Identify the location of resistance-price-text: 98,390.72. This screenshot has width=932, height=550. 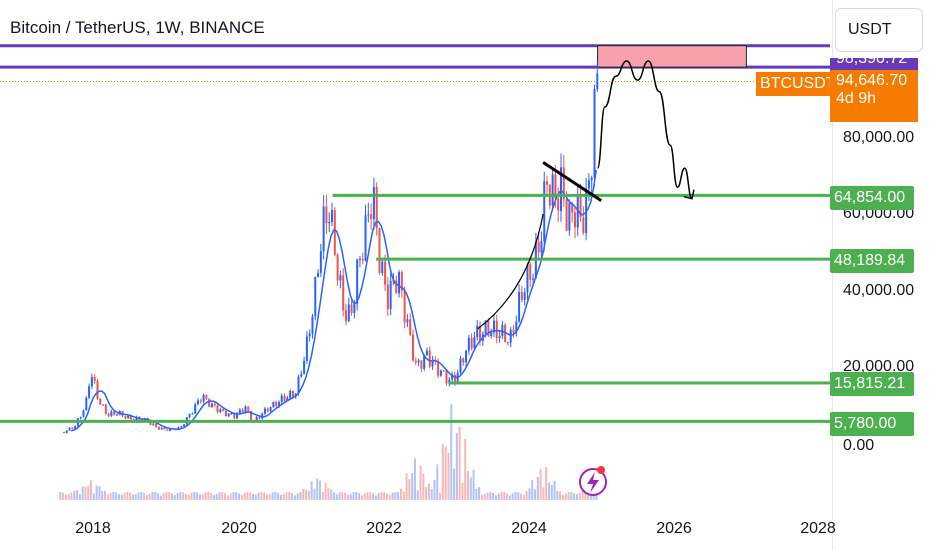
(872, 62).